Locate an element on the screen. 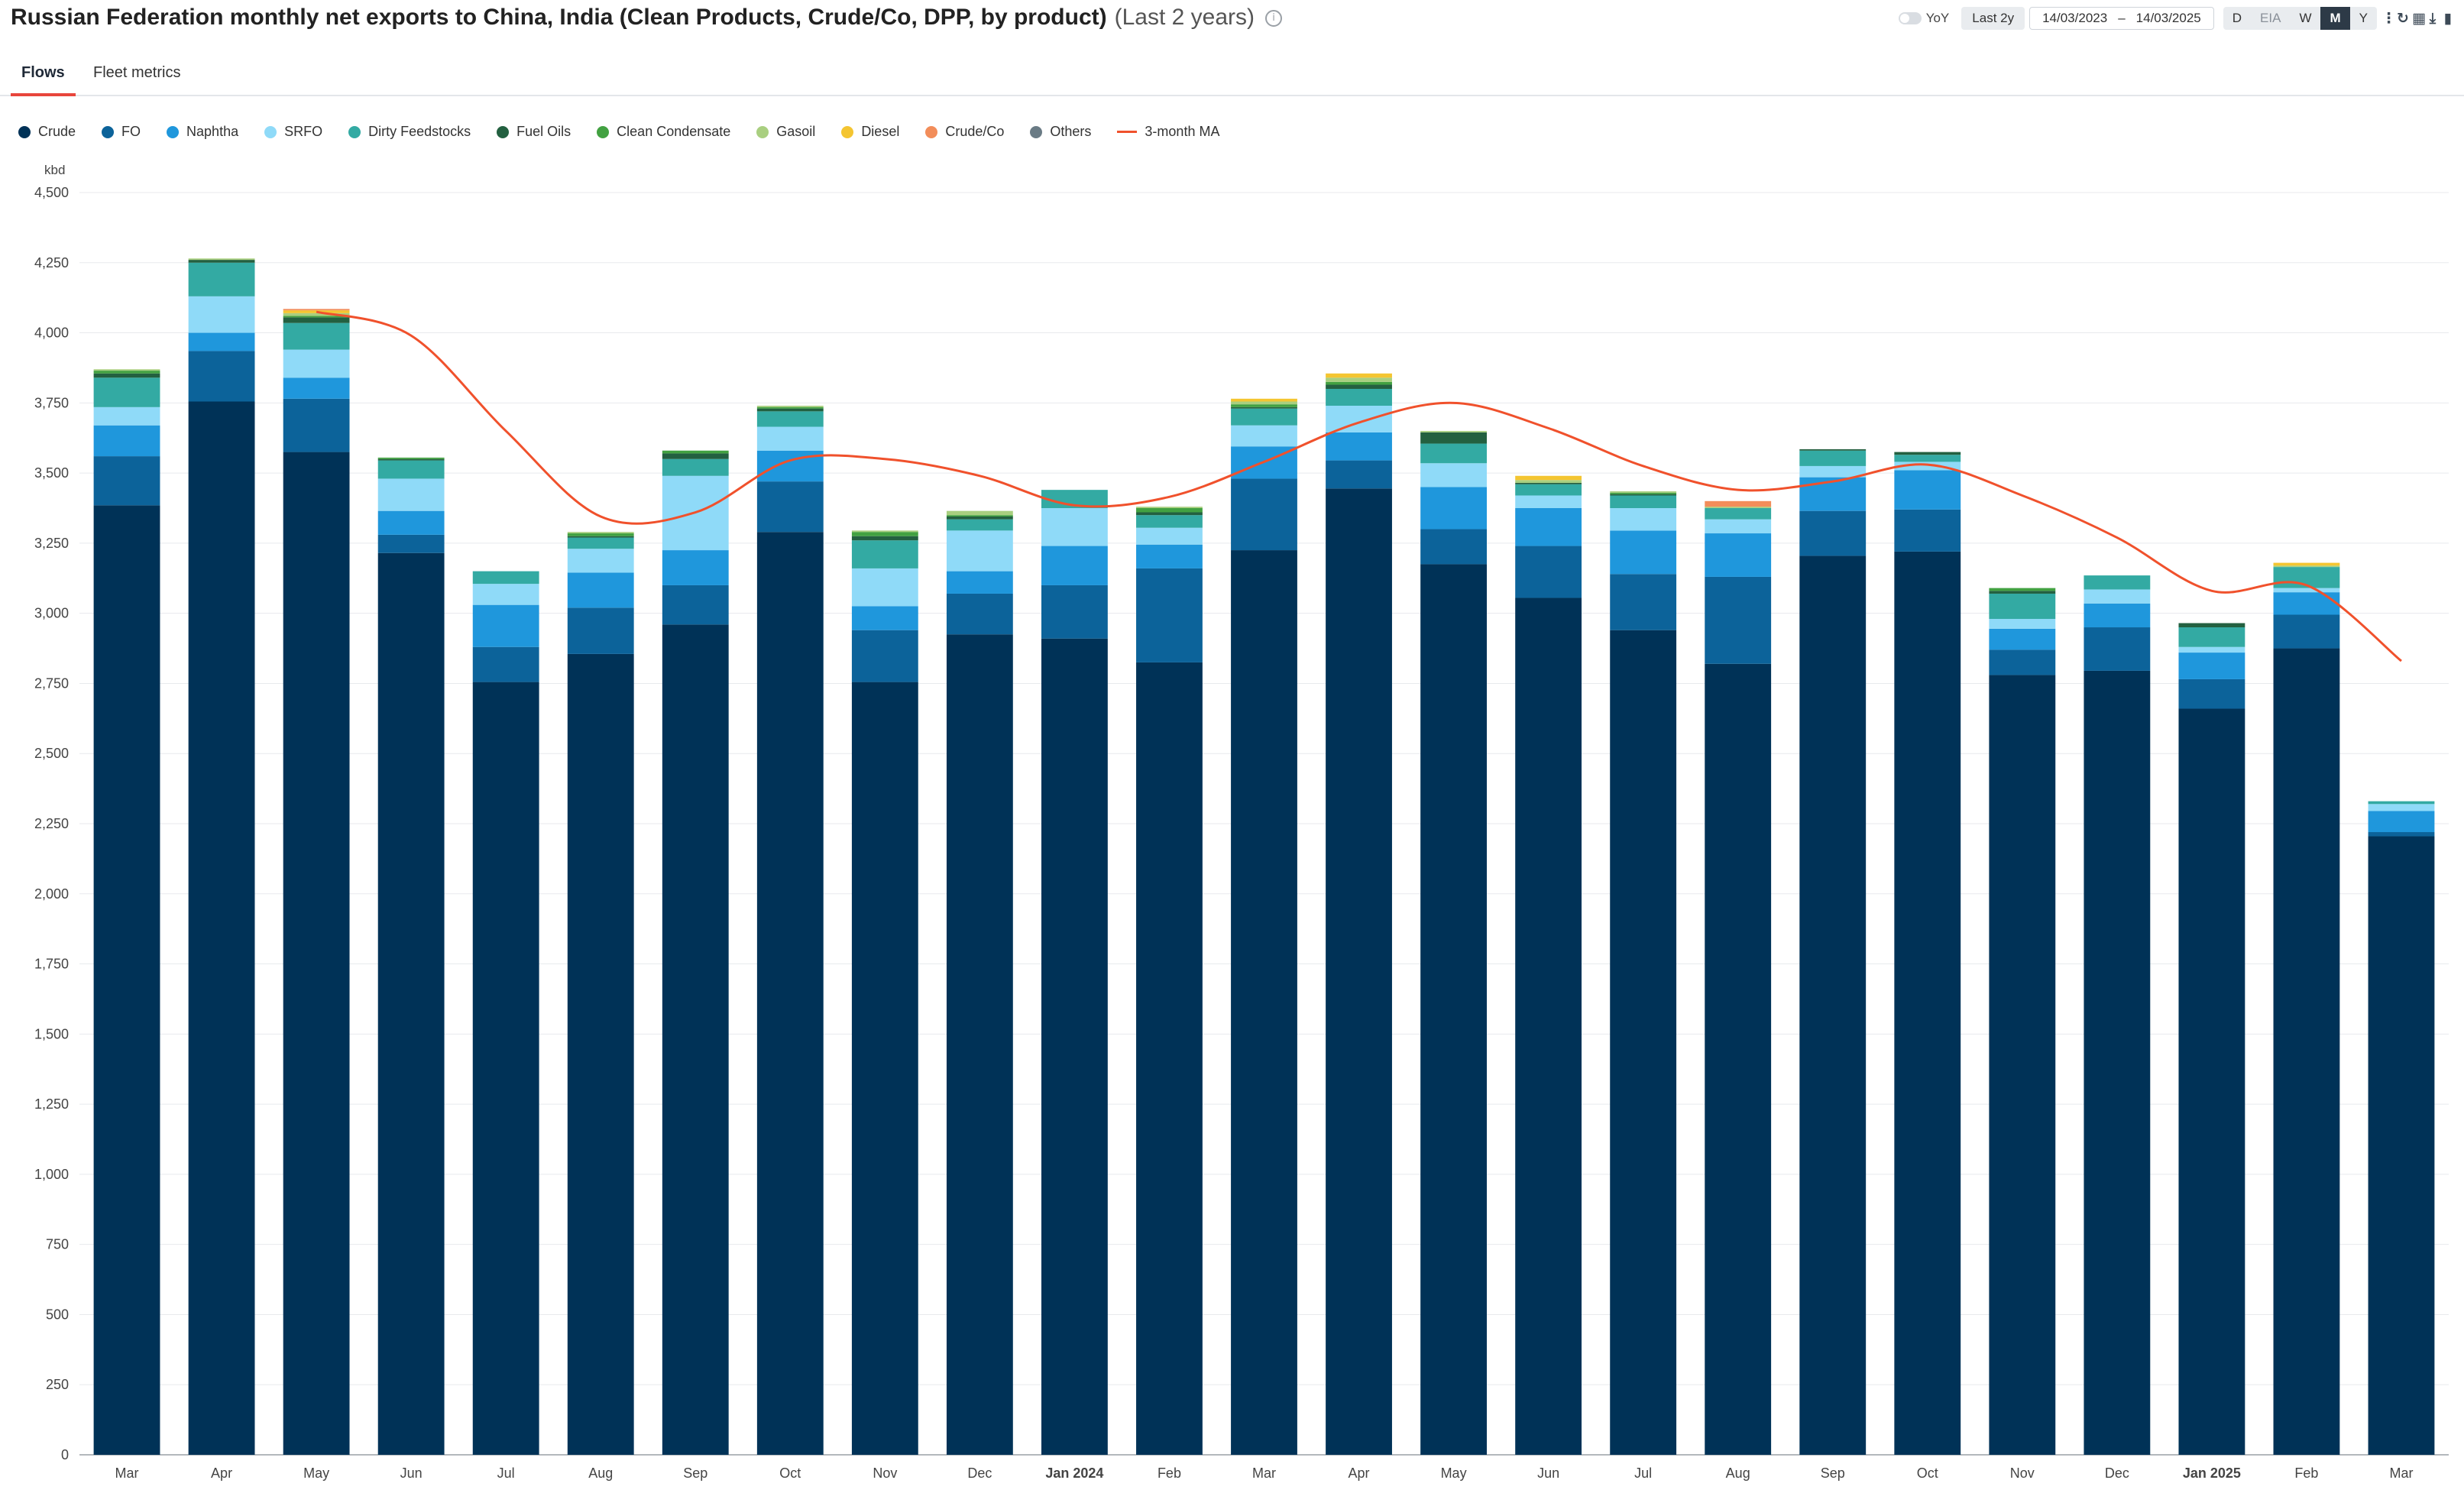 This screenshot has height=1493, width=2464. legend-label: Clean Condensate is located at coordinates (674, 131).